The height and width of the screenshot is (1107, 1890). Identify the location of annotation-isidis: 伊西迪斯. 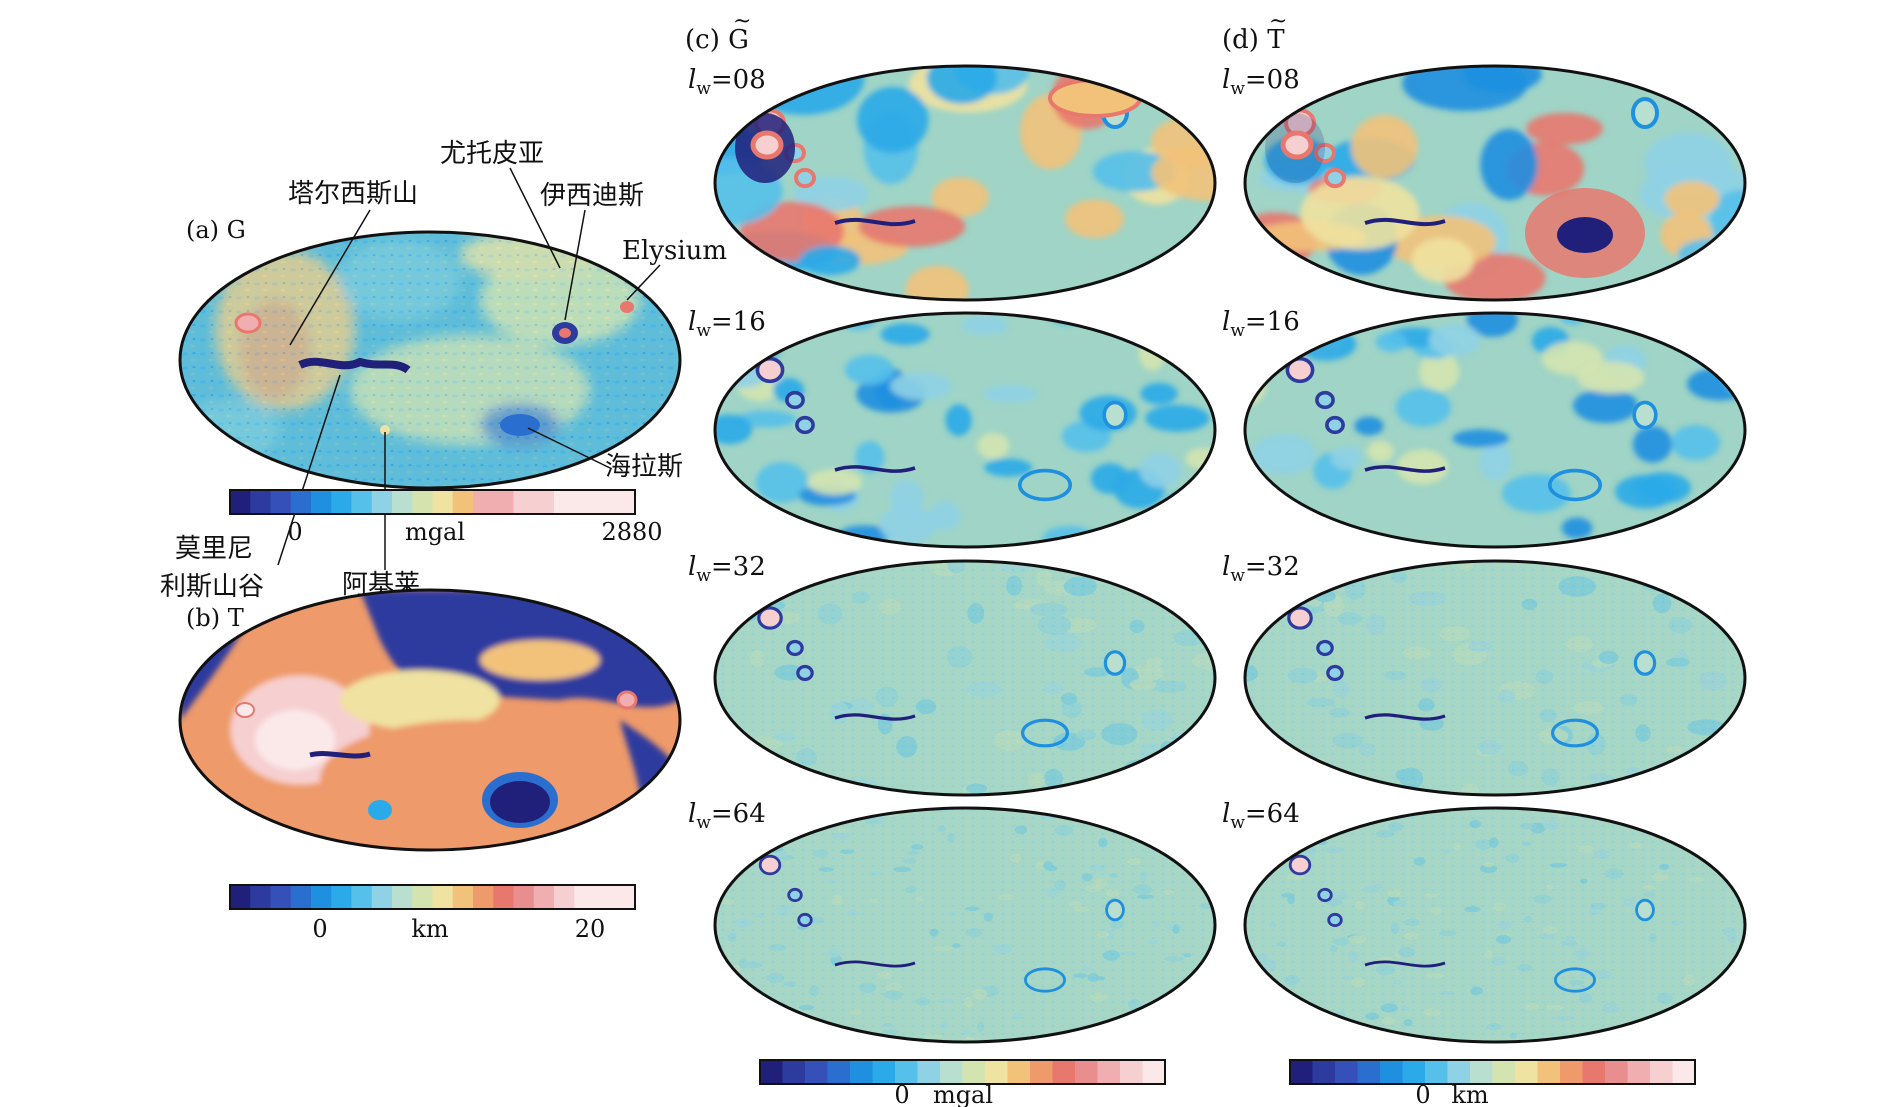
(592, 196).